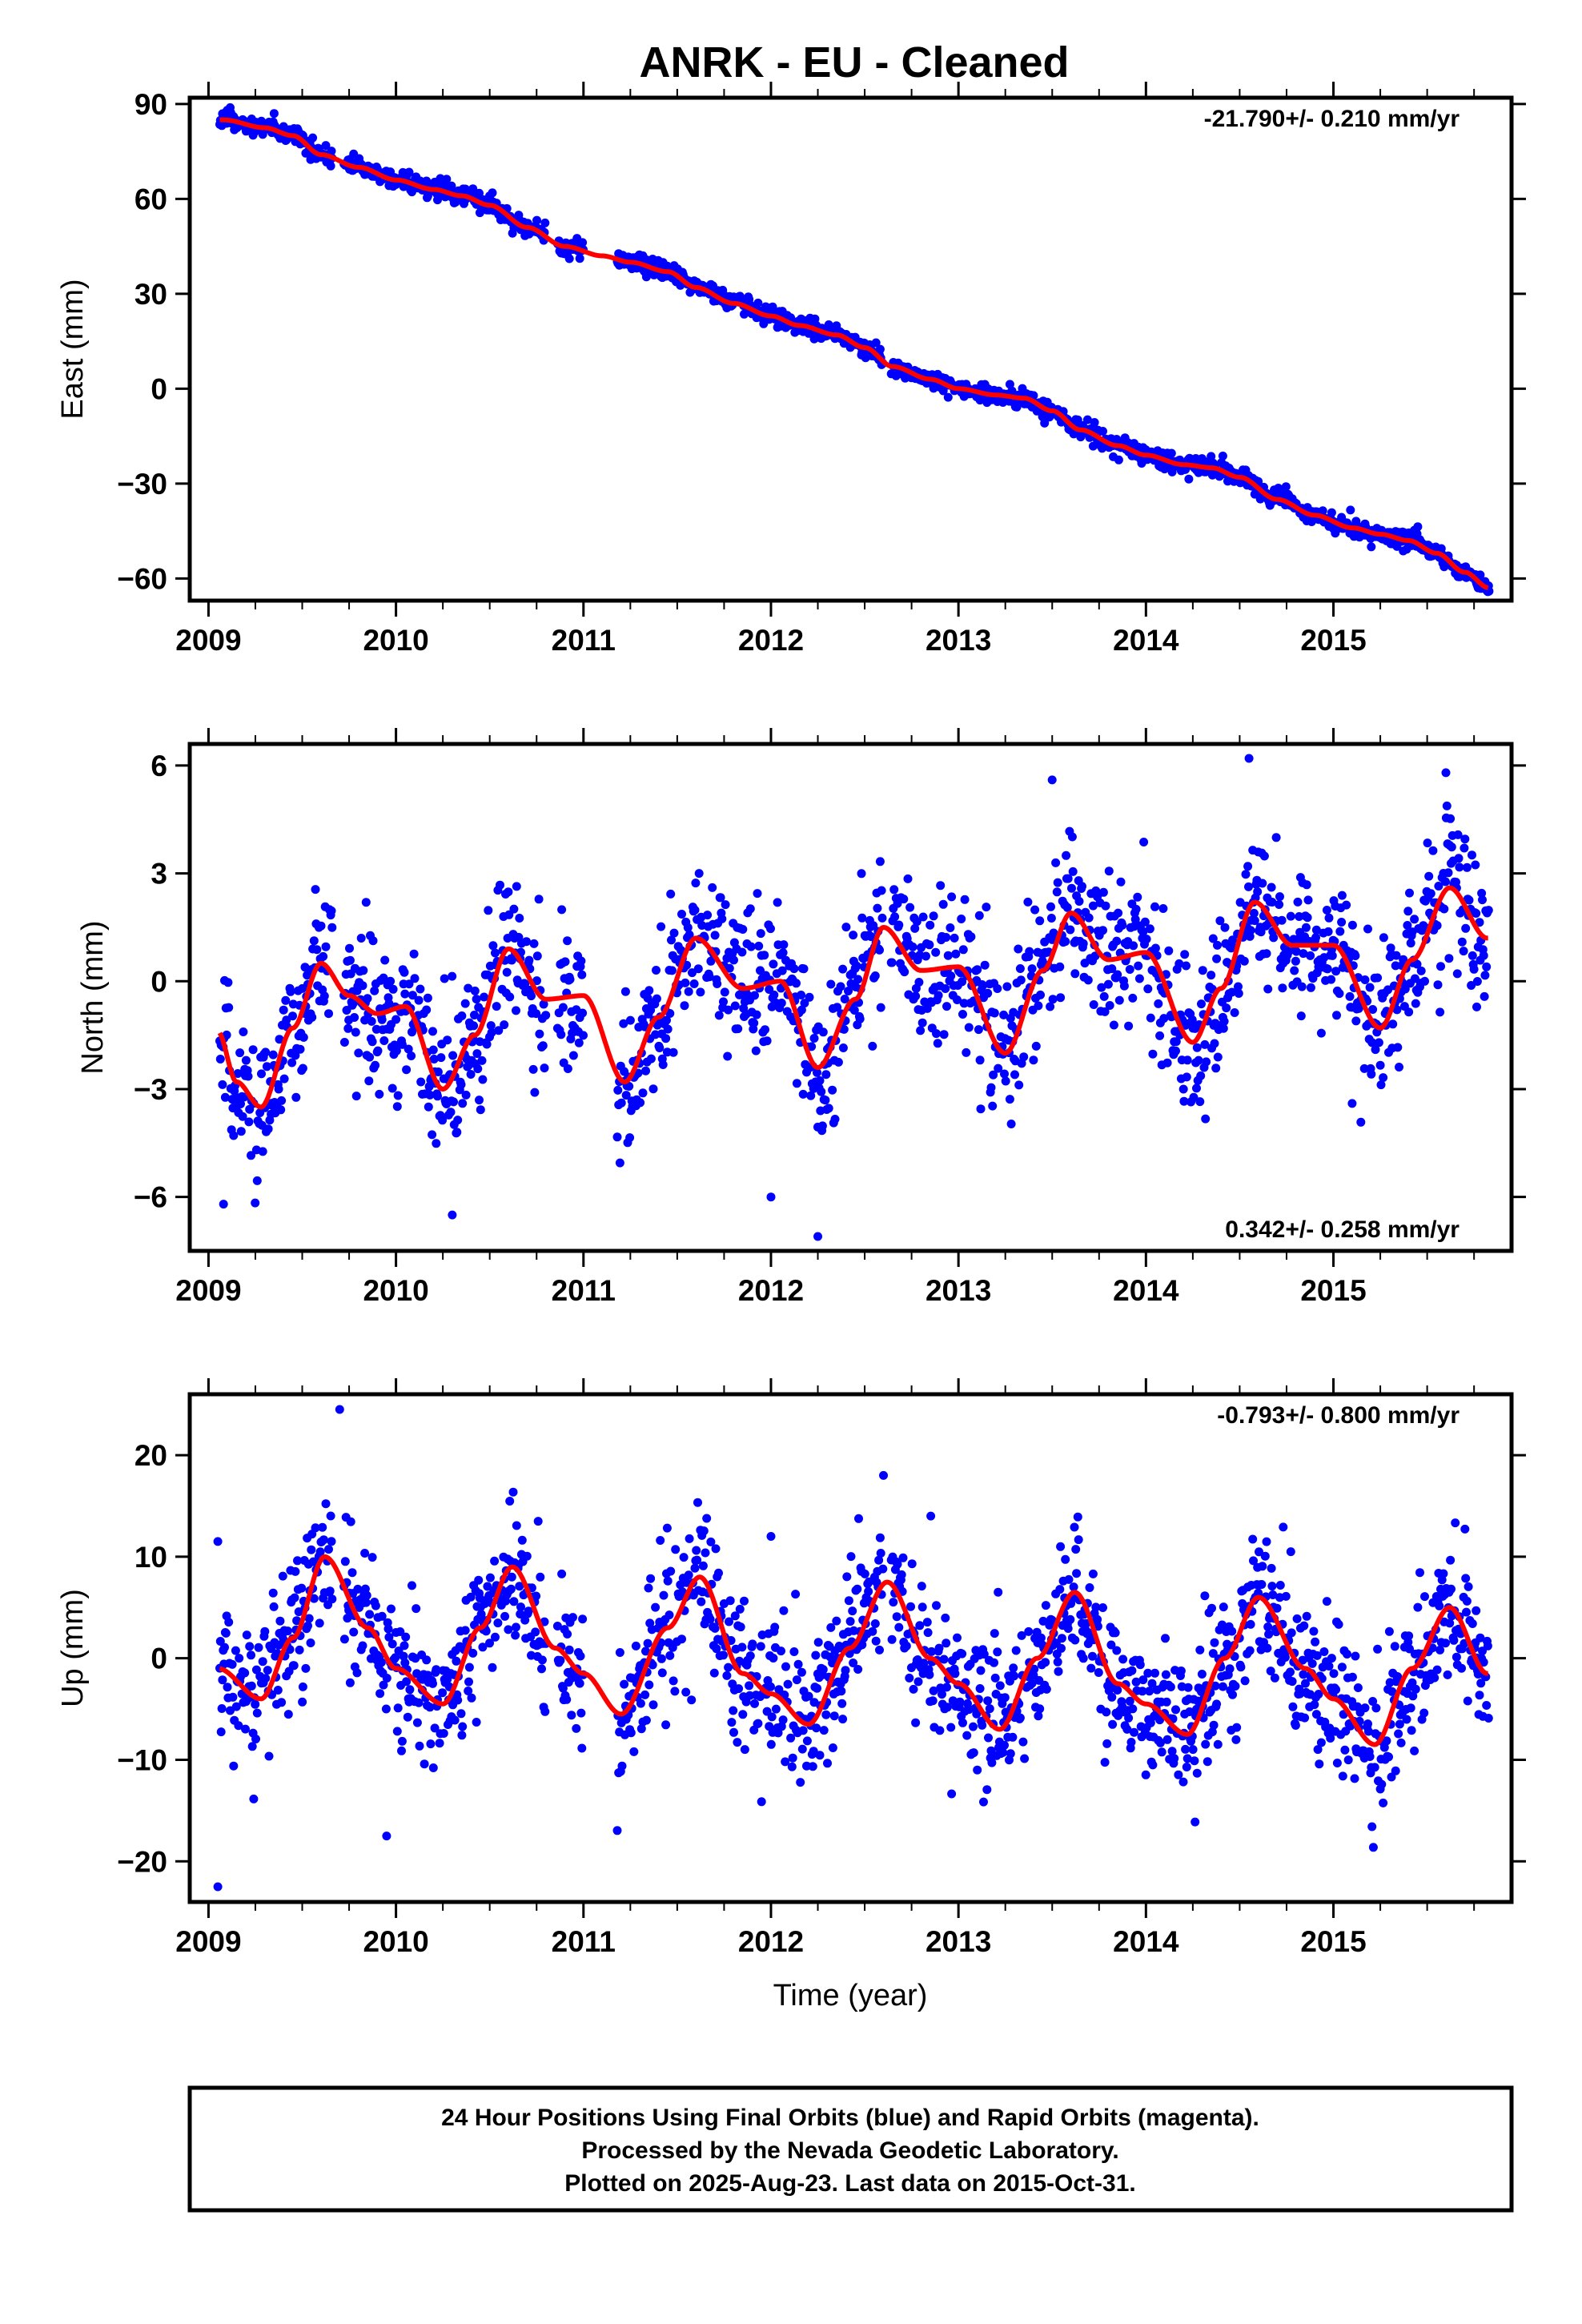  I want to click on y-tick-label: −10, so click(142, 1759).